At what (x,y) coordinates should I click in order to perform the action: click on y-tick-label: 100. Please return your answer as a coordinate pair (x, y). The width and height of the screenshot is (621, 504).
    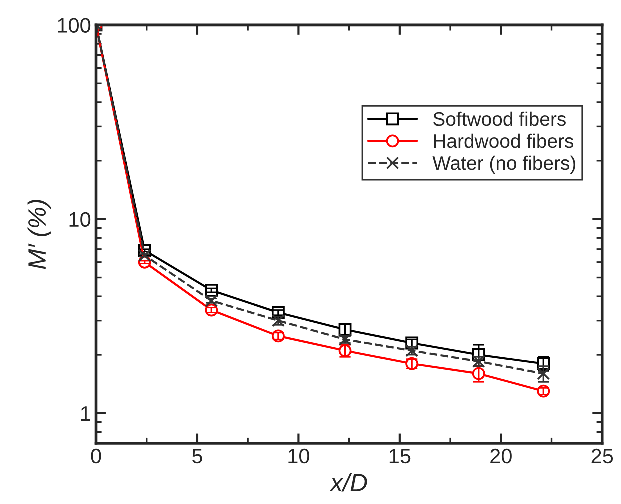
    Looking at the image, I should click on (74, 25).